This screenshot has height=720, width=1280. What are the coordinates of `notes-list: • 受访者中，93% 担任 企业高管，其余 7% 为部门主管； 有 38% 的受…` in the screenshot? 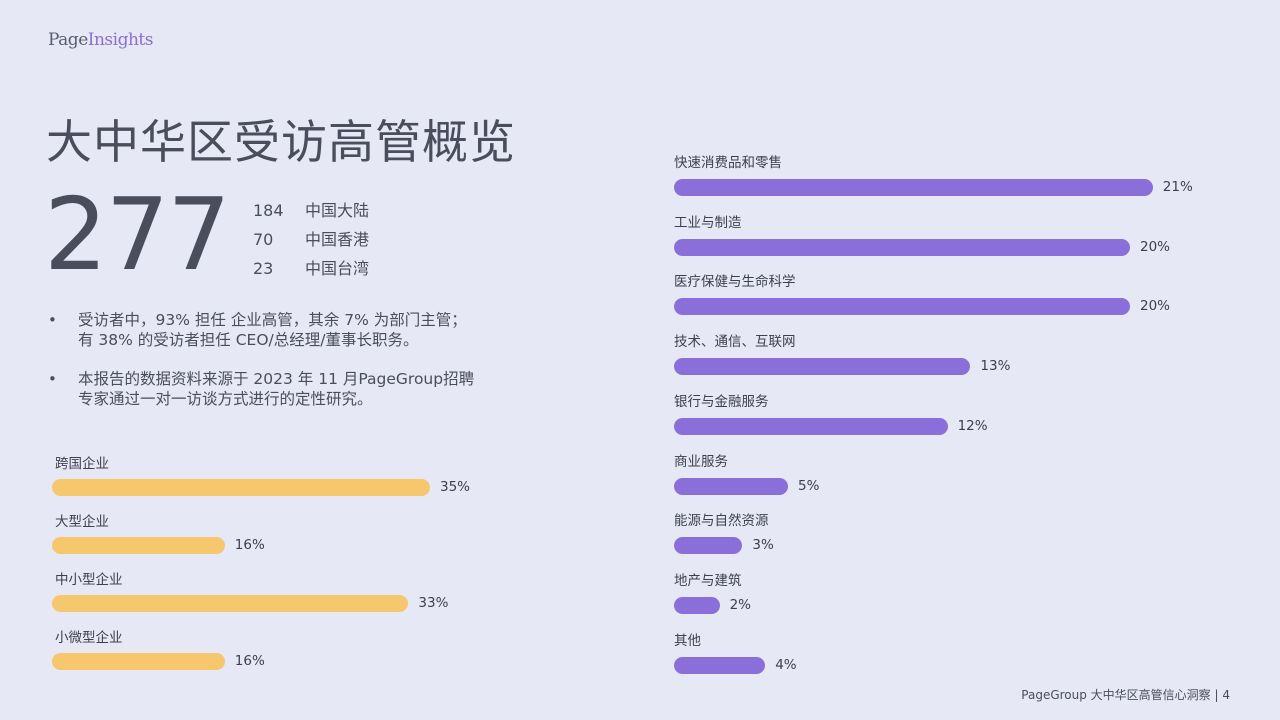 It's located at (268, 369).